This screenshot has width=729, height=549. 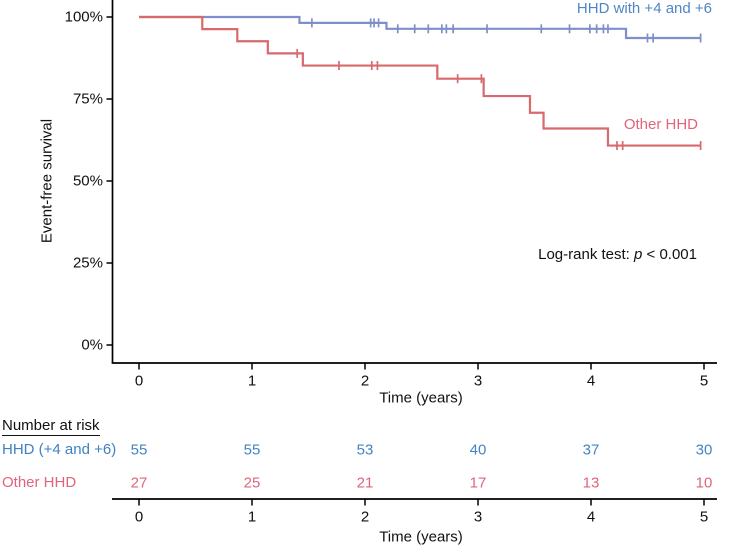 What do you see at coordinates (88, 99) in the screenshot?
I see `y-tick-label-75%: 75%` at bounding box center [88, 99].